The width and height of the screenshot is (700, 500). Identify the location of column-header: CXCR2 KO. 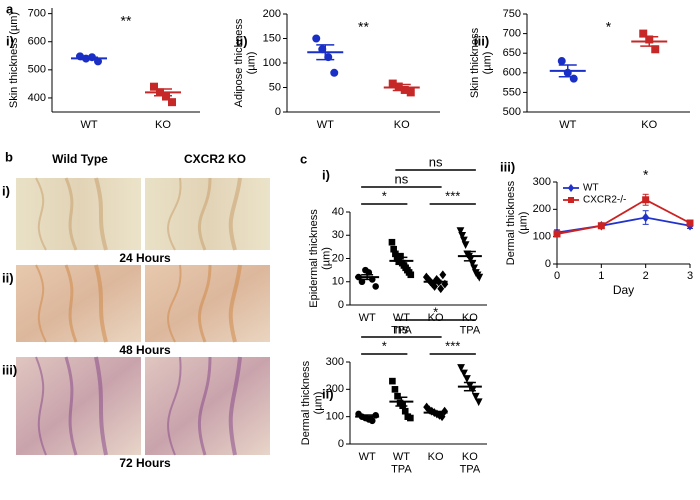
(215, 159).